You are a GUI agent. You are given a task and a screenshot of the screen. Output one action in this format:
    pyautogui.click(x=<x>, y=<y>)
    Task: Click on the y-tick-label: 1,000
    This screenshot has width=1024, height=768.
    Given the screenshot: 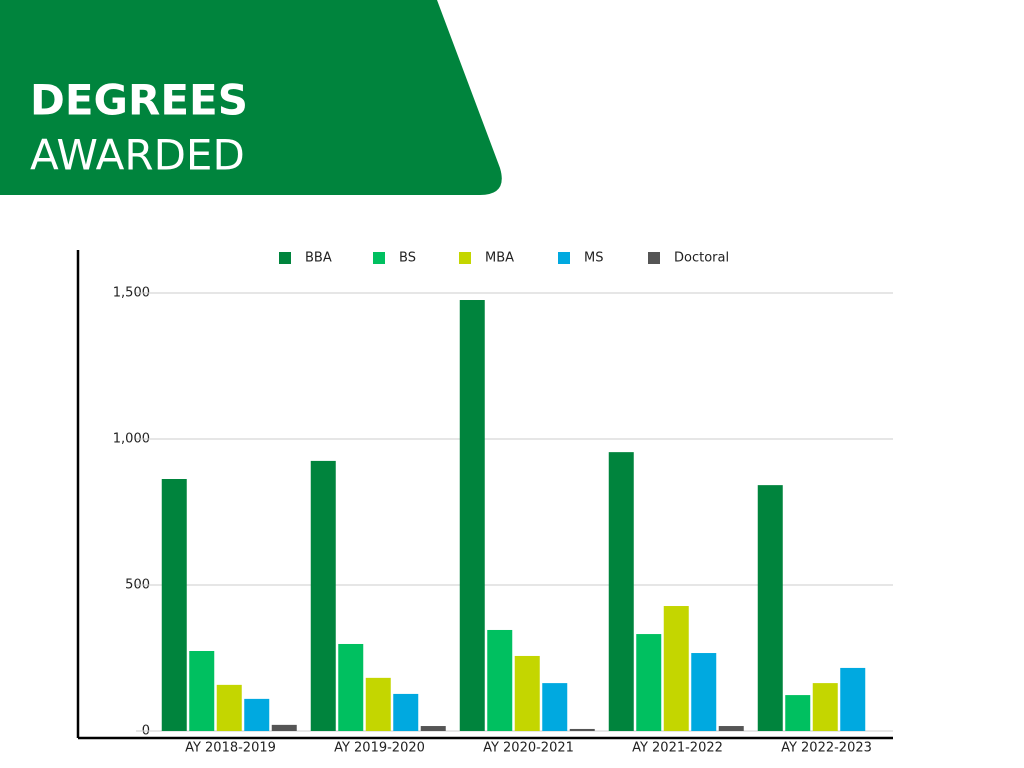 What is the action you would take?
    pyautogui.click(x=131, y=439)
    